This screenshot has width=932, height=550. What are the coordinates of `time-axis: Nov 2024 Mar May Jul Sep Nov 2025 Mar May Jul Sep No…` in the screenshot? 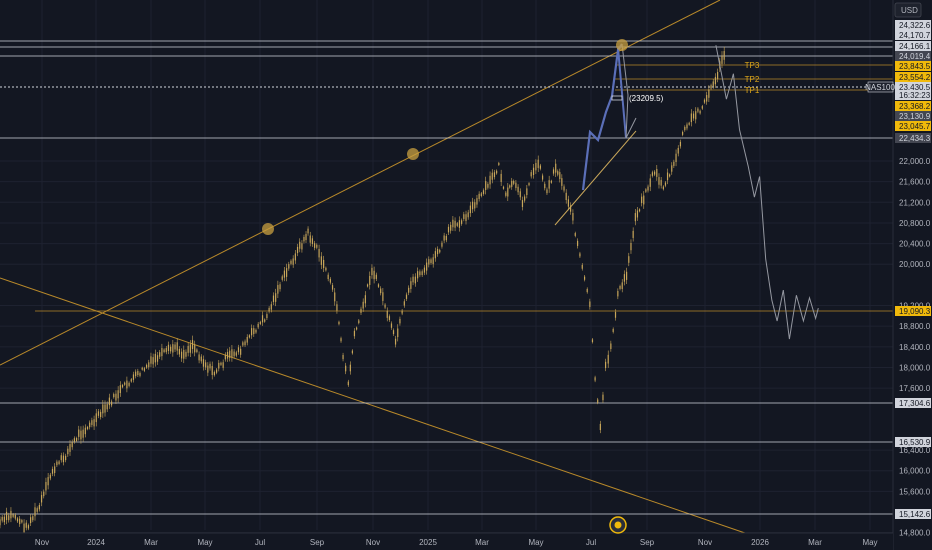 It's located at (446, 541).